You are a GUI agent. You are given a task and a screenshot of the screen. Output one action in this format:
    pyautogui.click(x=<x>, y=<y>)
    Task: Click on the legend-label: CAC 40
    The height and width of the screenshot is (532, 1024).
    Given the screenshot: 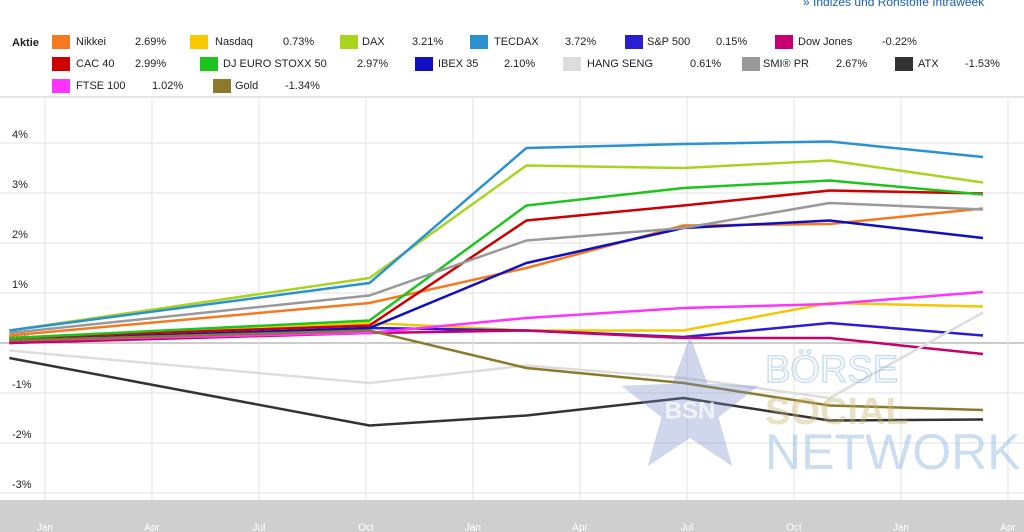 What is the action you would take?
    pyautogui.click(x=95, y=64)
    